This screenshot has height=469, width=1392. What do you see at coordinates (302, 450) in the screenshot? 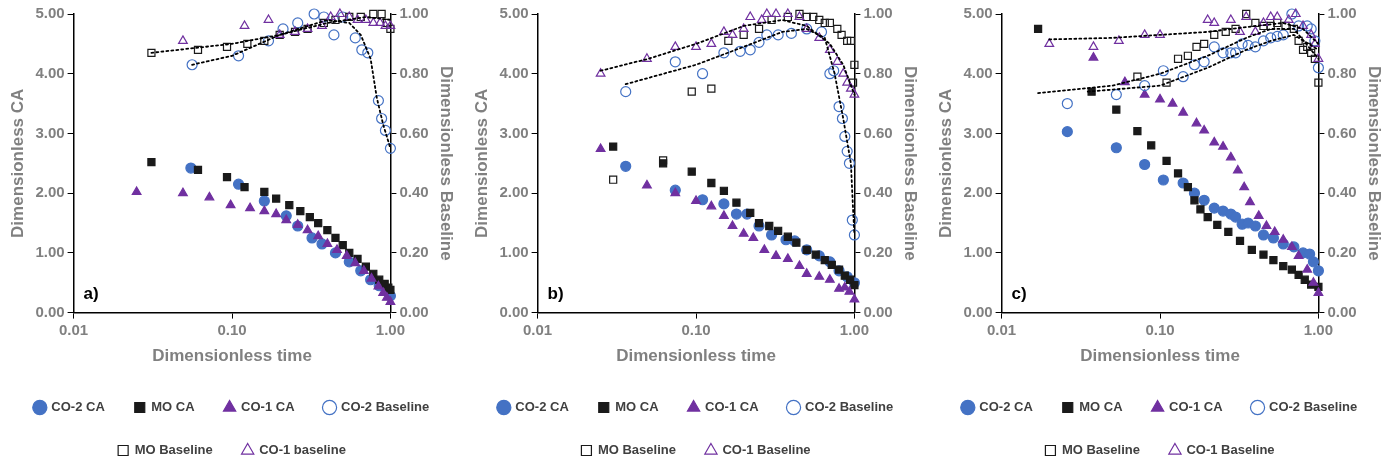
I see `legend-label: CO-1 baseline` at bounding box center [302, 450].